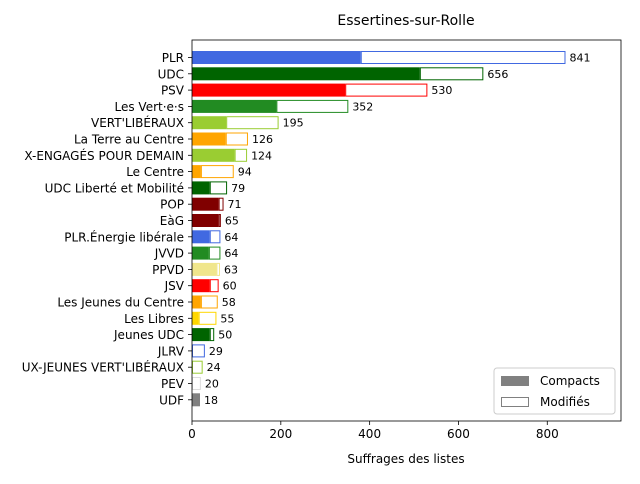 This screenshot has width=640, height=484. I want to click on y-tick-label: UDF, so click(171, 400).